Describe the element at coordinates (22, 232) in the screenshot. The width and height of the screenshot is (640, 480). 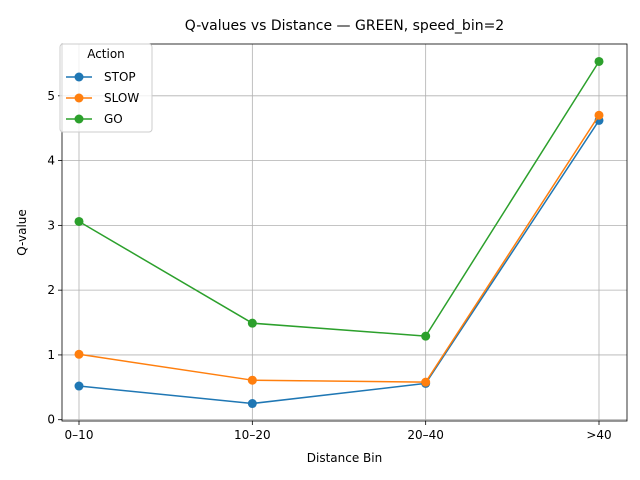
I see `y-axis-title: Q-value` at that location.